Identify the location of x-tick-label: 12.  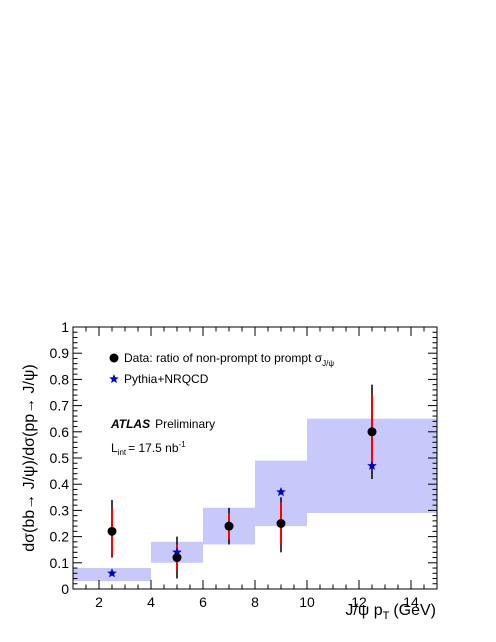
(359, 602).